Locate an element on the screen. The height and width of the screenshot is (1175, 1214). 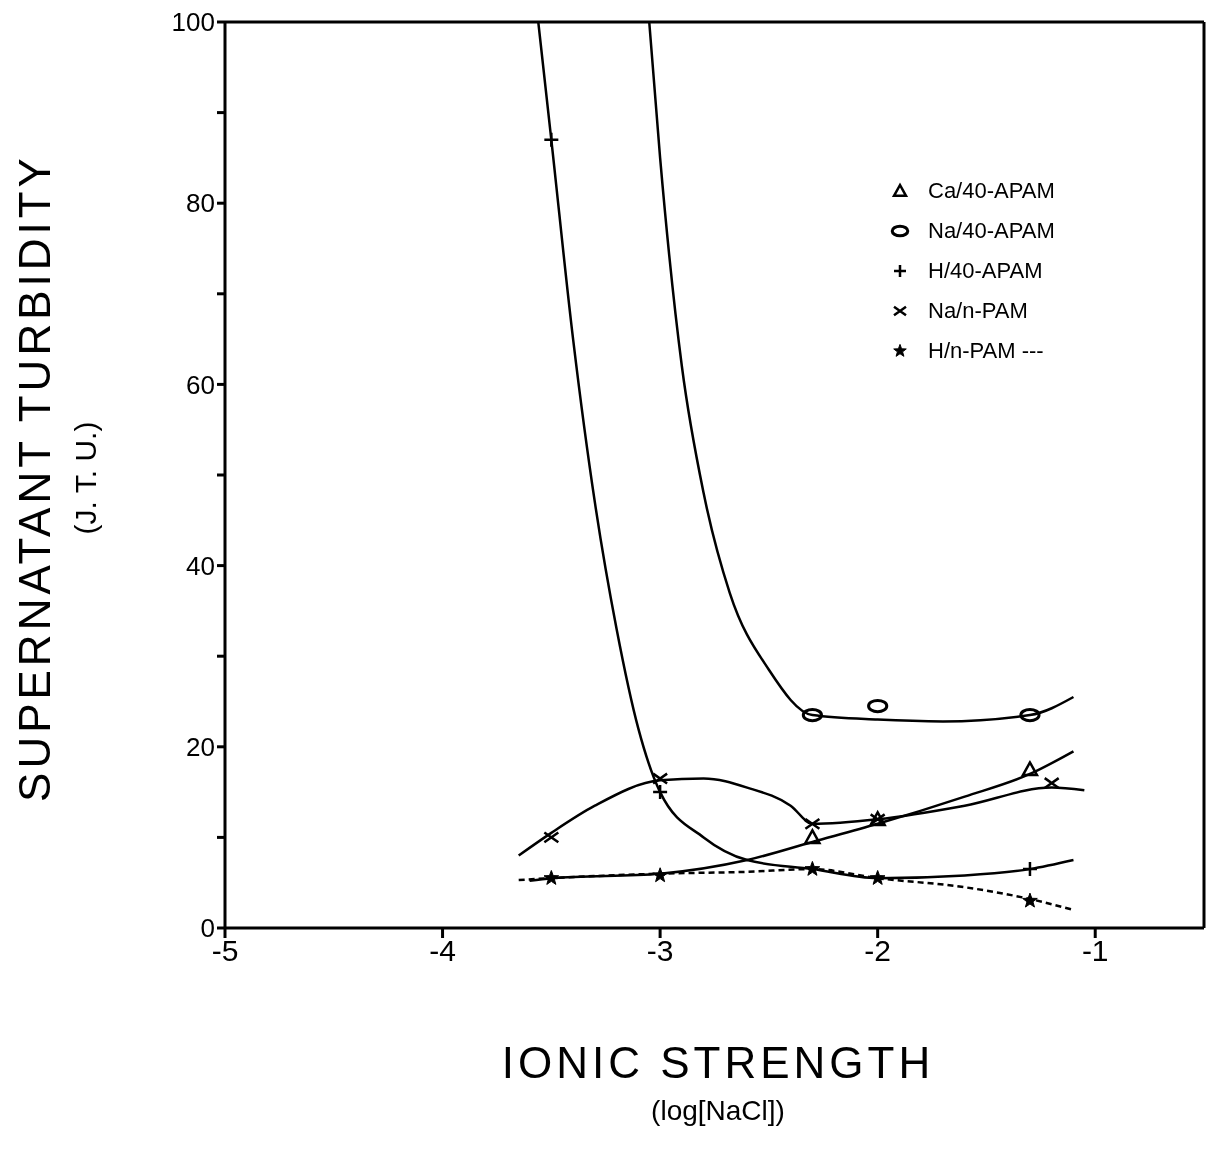
y-tick-label: 60 is located at coordinates (200, 384).